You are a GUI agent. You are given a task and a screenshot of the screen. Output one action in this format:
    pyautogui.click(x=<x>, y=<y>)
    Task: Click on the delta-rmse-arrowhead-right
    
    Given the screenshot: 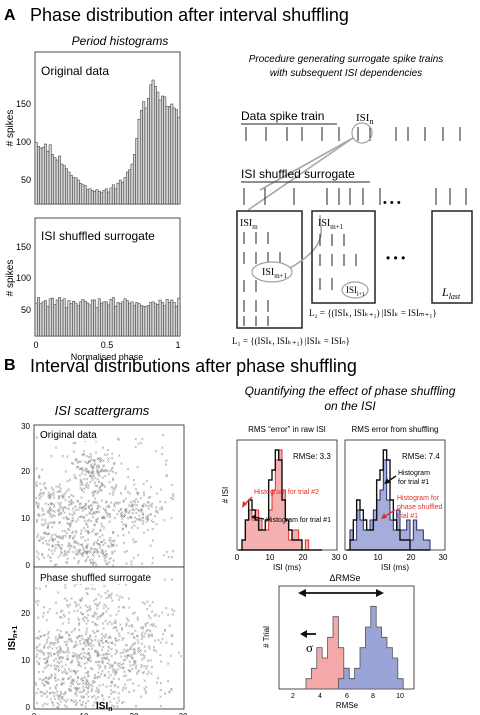 What is the action you would take?
    pyautogui.click(x=380, y=593)
    